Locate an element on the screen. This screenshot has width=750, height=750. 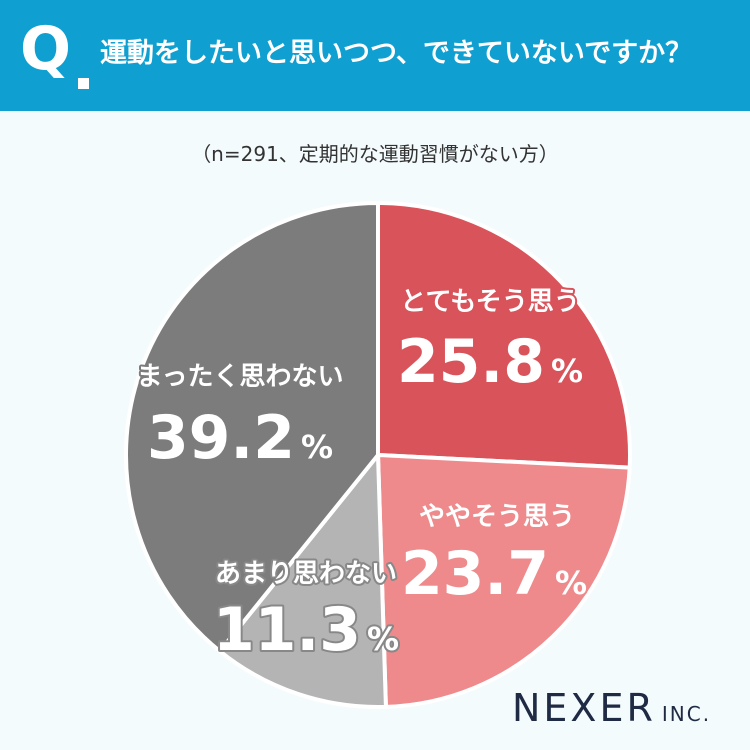
slice-label-2: ややそう思う is located at coordinates (497, 517).